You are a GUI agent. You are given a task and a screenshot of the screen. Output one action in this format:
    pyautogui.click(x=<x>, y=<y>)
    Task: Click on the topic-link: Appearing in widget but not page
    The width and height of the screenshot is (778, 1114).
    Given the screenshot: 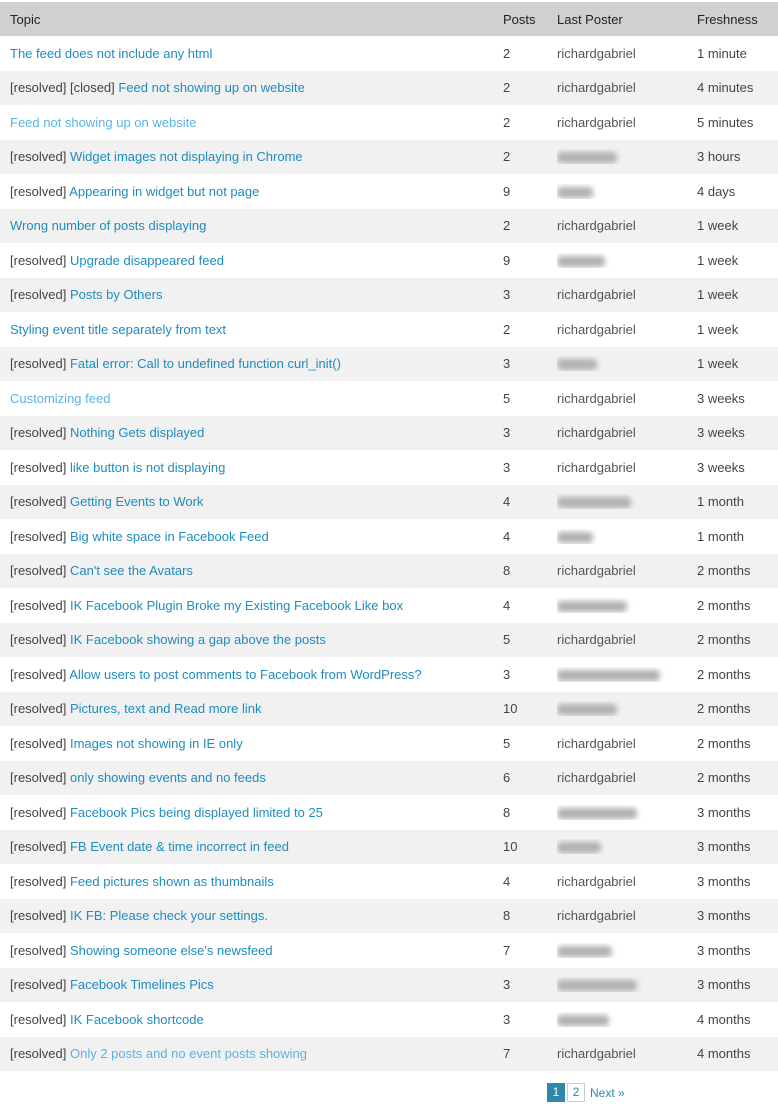 What is the action you would take?
    pyautogui.click(x=164, y=191)
    